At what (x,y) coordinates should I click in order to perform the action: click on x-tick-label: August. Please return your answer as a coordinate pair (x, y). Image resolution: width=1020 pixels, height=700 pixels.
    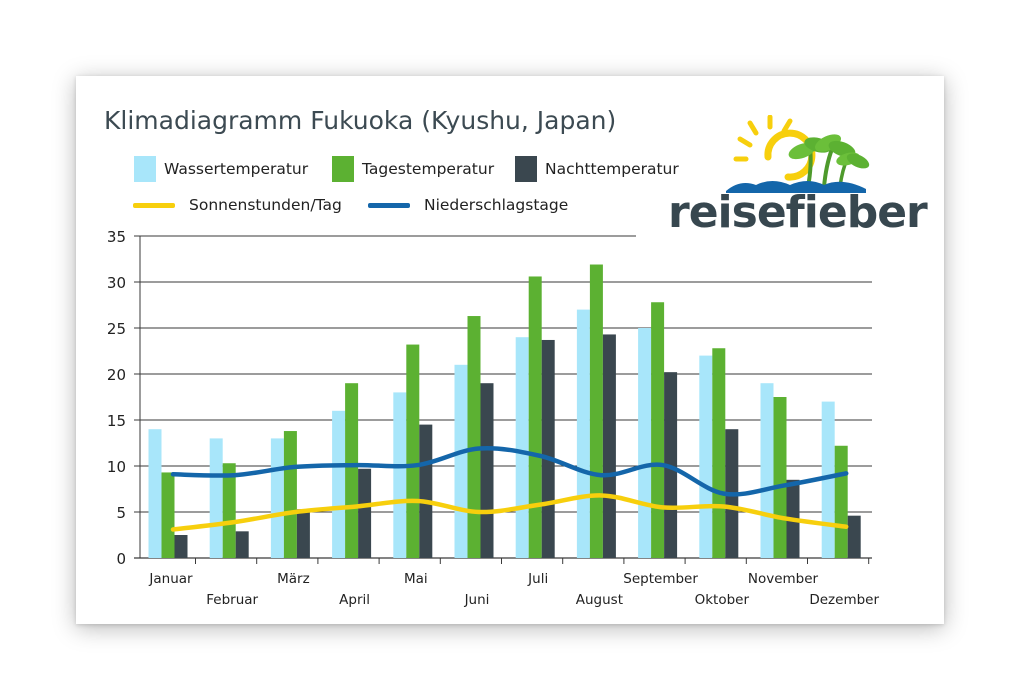
    Looking at the image, I should click on (599, 600).